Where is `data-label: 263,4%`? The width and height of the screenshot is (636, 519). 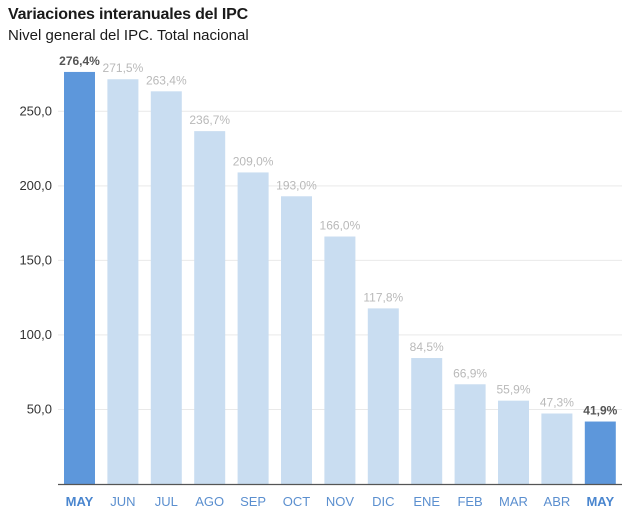
data-label: 263,4% is located at coordinates (166, 80).